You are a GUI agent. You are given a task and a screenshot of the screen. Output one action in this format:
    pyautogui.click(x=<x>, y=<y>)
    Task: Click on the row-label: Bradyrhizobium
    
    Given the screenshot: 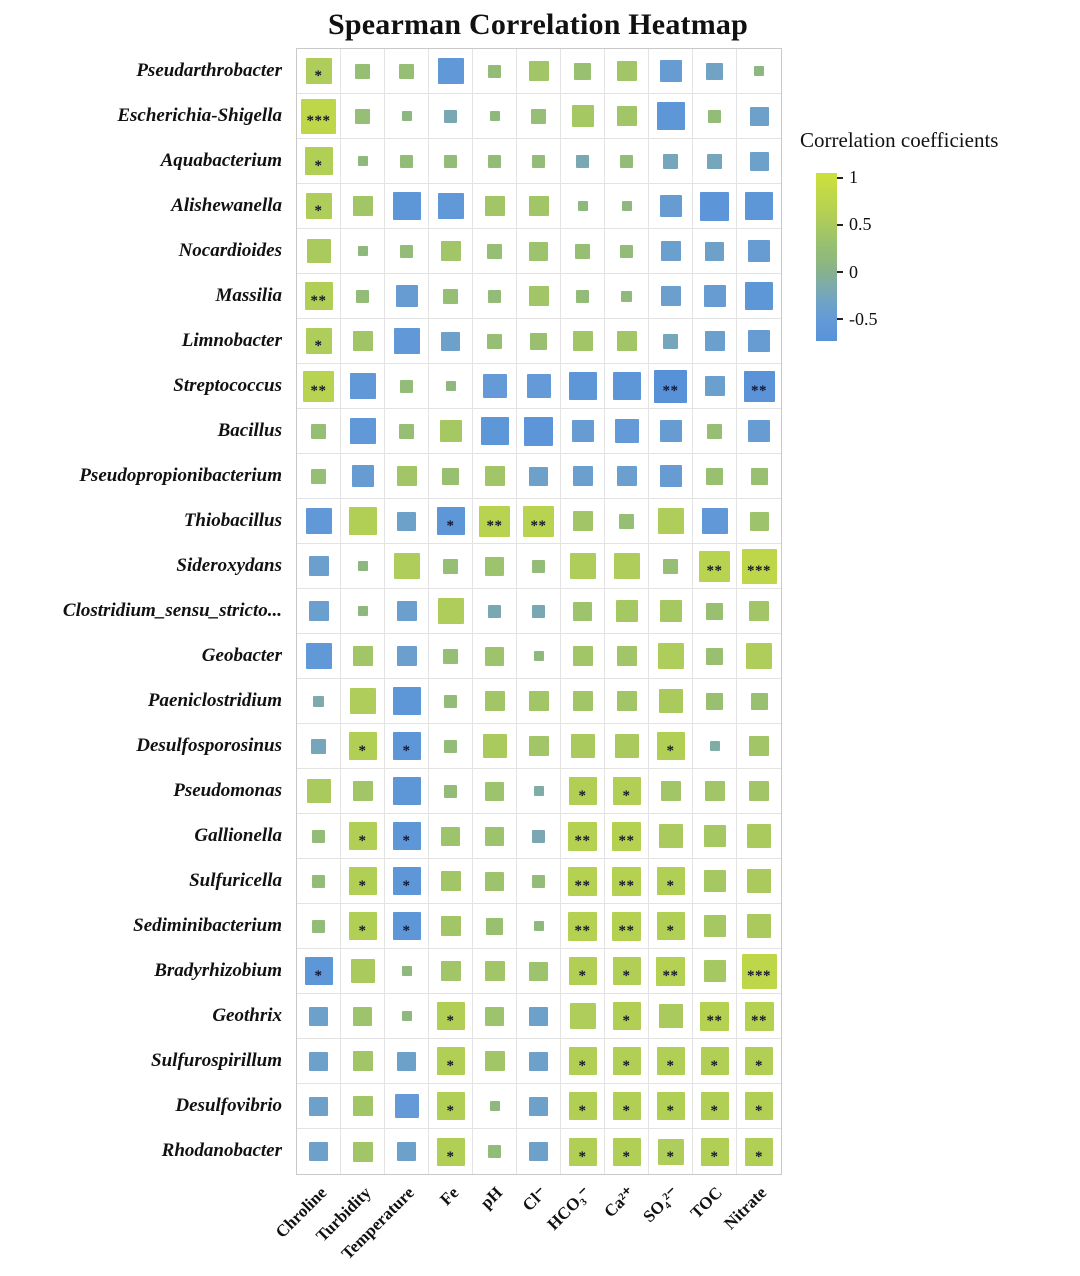 What is the action you would take?
    pyautogui.click(x=218, y=970)
    